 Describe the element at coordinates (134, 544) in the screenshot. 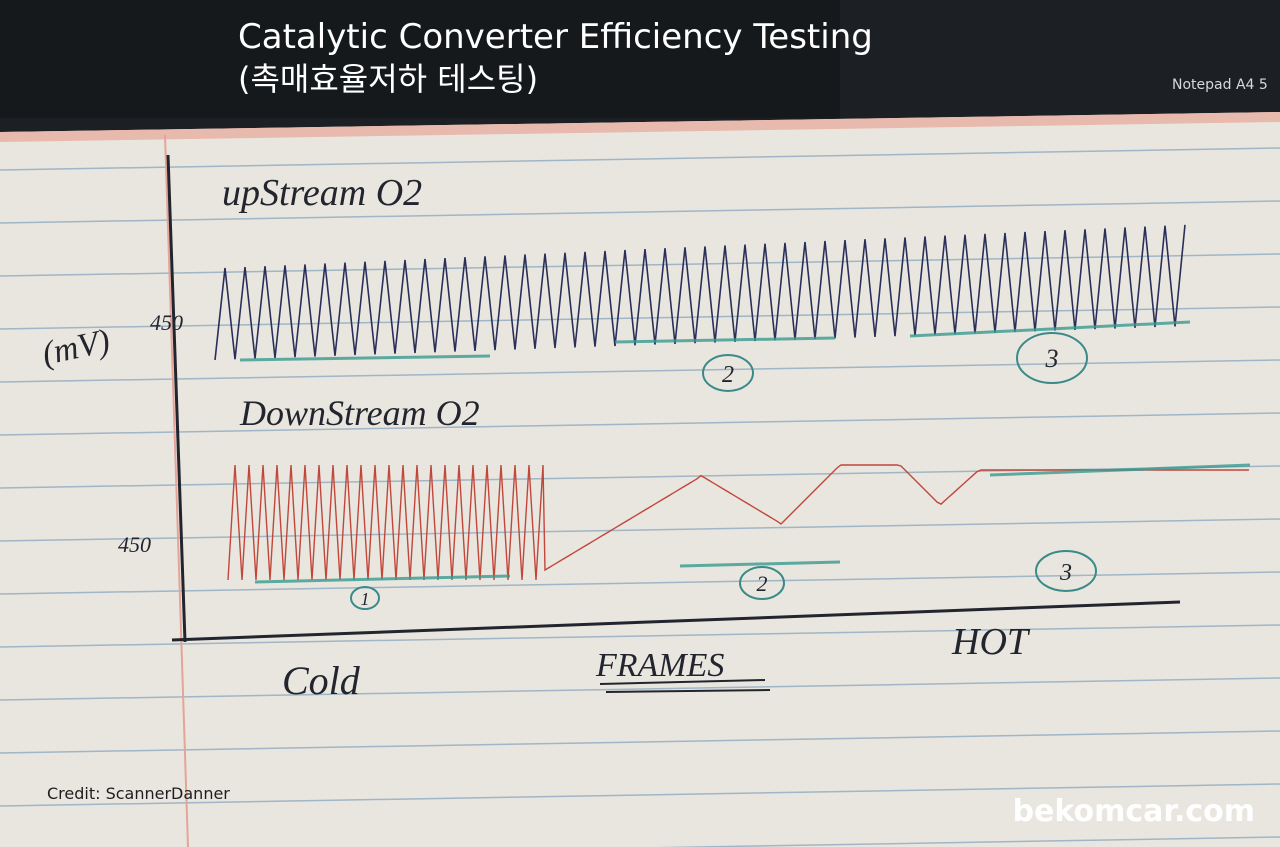

I see `downstream-mark: 450` at that location.